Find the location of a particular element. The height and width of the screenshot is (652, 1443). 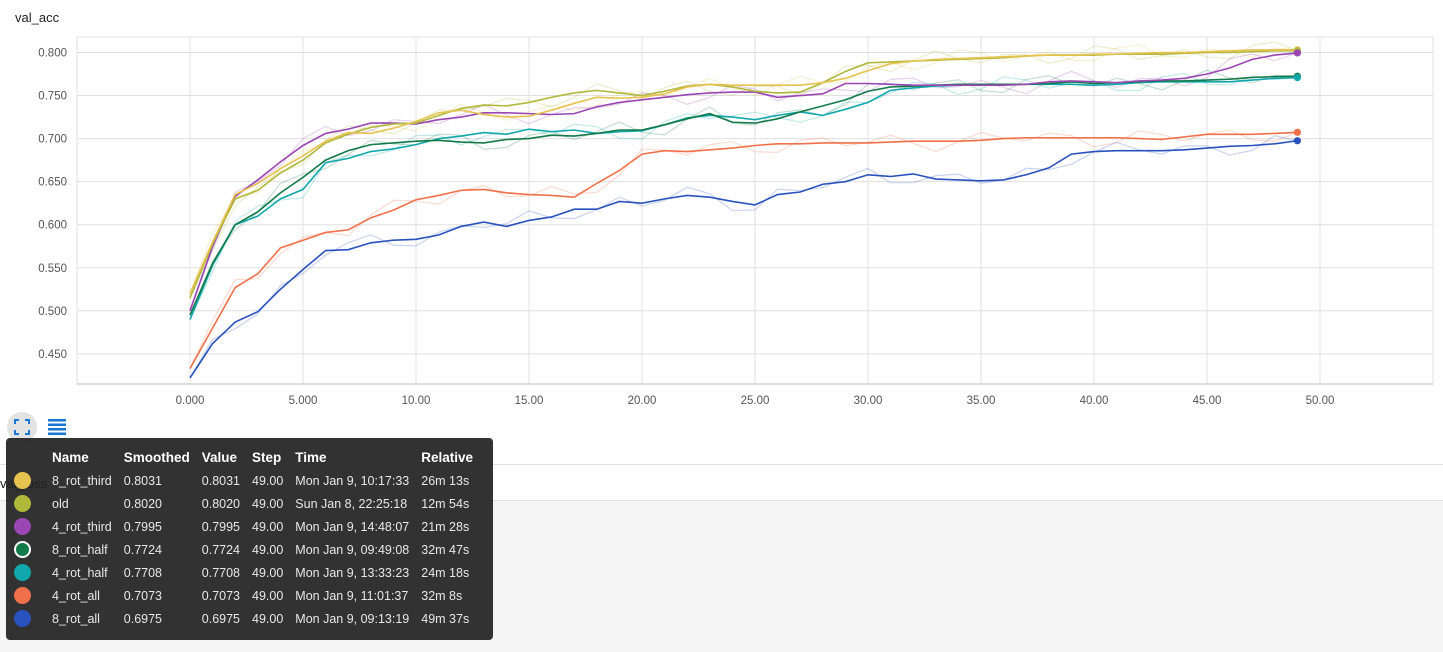

tooltip-relative: 24m 18s is located at coordinates (445, 572).